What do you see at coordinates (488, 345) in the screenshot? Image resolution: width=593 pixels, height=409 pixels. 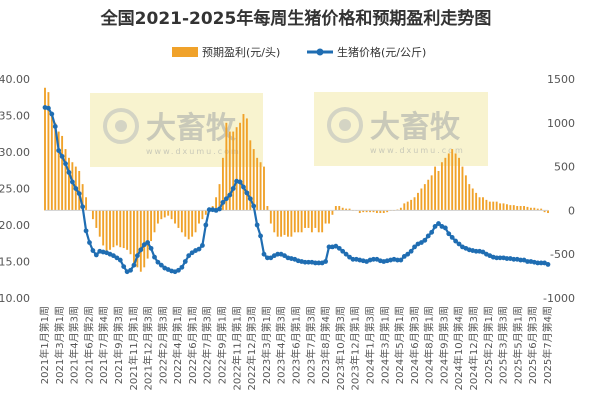 I see `x-tick-label: 2025年2月第1周` at bounding box center [488, 345].